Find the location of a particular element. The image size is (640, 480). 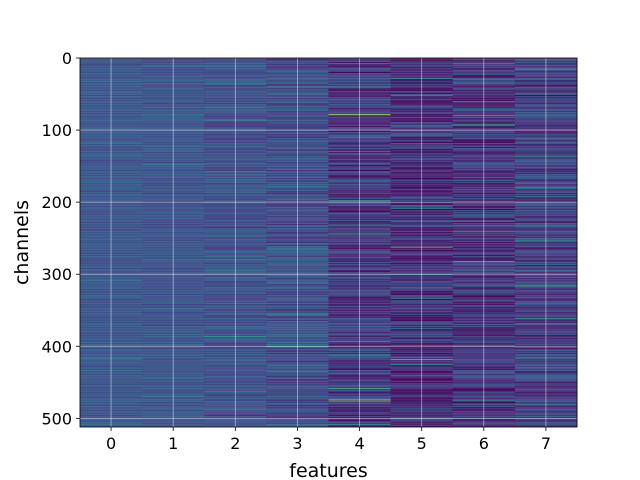

y-tick-label: 400 is located at coordinates (56, 346).